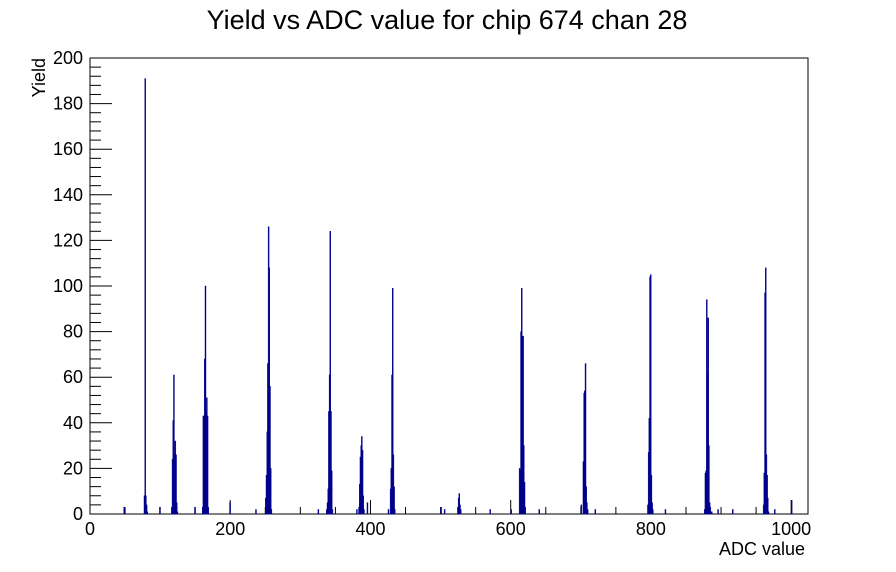  Describe the element at coordinates (73, 377) in the screenshot. I see `y-tick-label: 60` at that location.